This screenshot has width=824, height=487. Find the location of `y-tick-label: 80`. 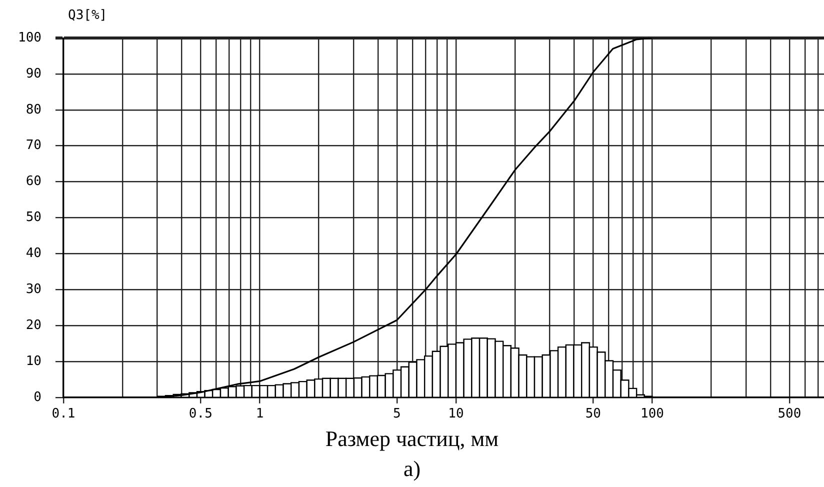

y-tick-label: 80 is located at coordinates (34, 110).